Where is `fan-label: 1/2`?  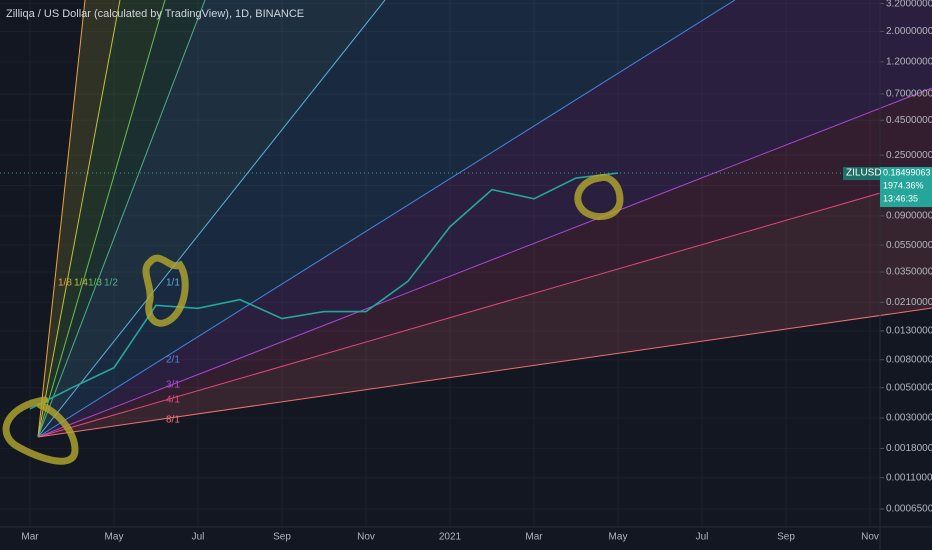 fan-label: 1/2 is located at coordinates (111, 283).